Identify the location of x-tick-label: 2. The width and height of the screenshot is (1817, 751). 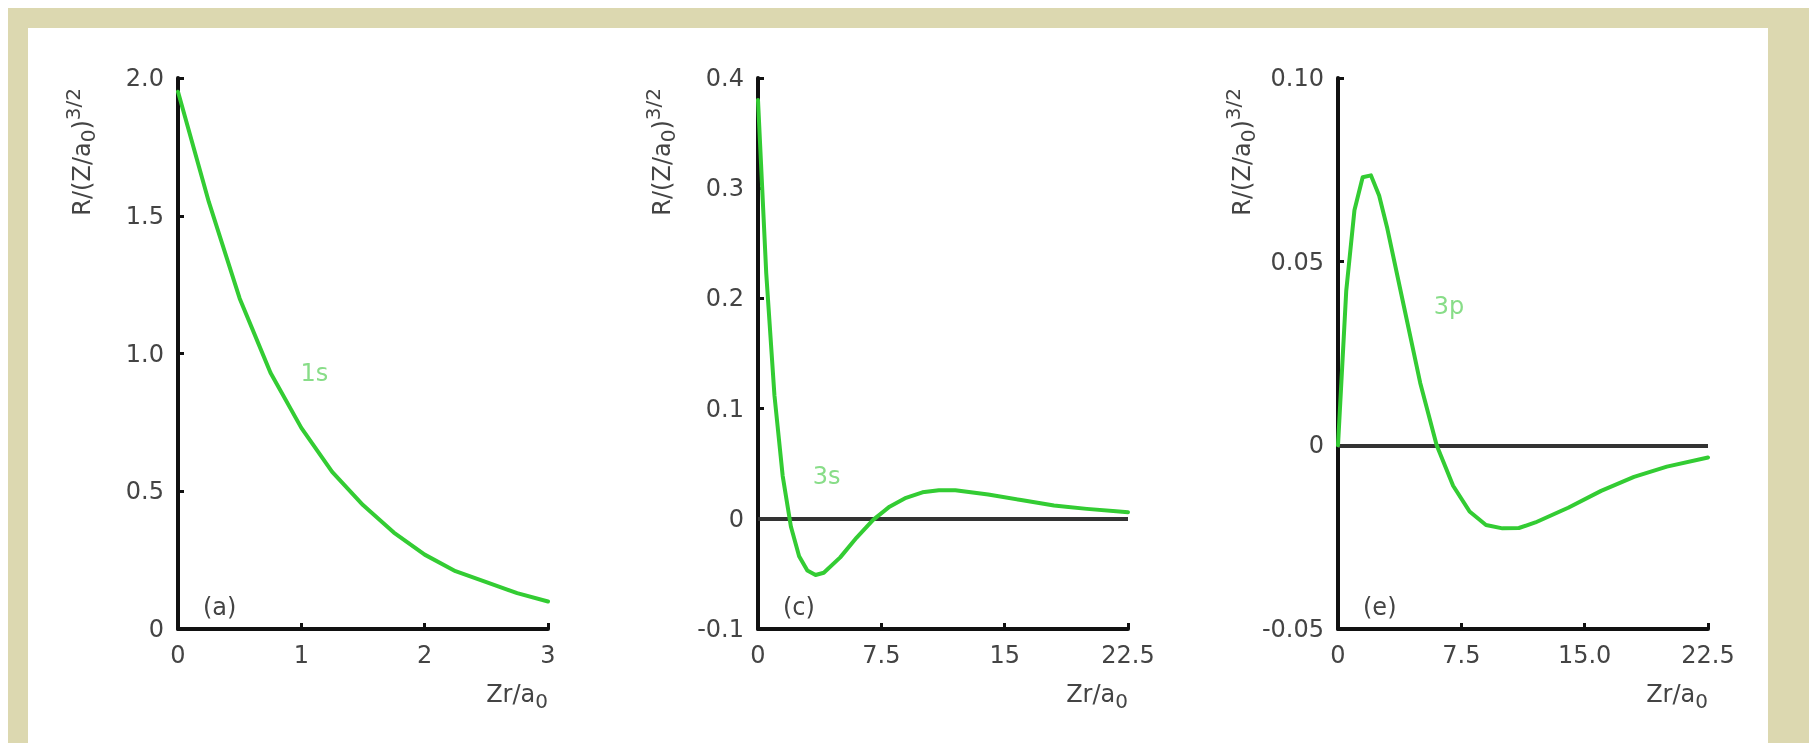
(425, 655).